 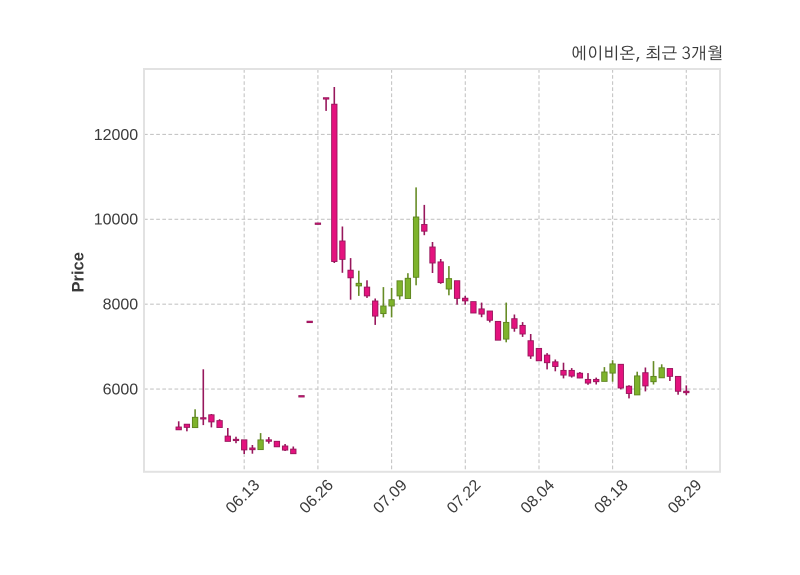 What do you see at coordinates (390, 497) in the screenshot?
I see `svg-text: 07.09` at bounding box center [390, 497].